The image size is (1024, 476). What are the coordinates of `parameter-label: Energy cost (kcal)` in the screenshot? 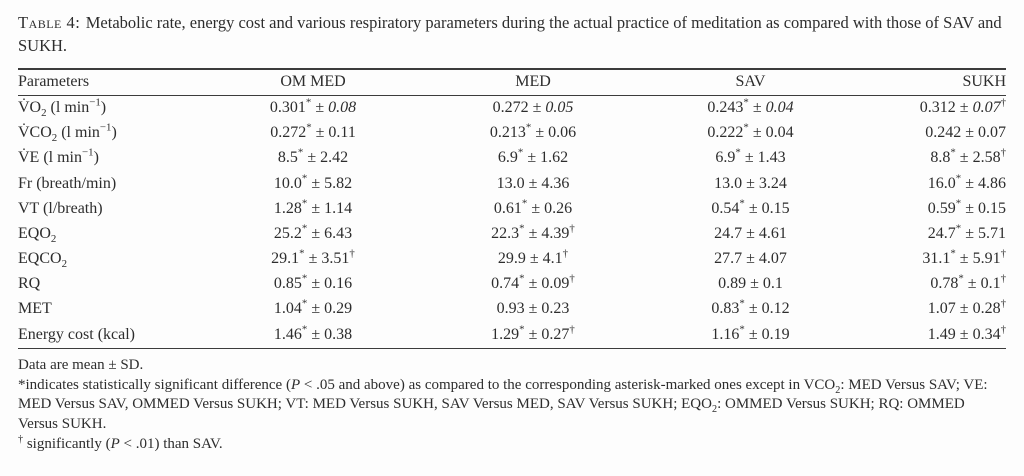 It's located at (108, 335).